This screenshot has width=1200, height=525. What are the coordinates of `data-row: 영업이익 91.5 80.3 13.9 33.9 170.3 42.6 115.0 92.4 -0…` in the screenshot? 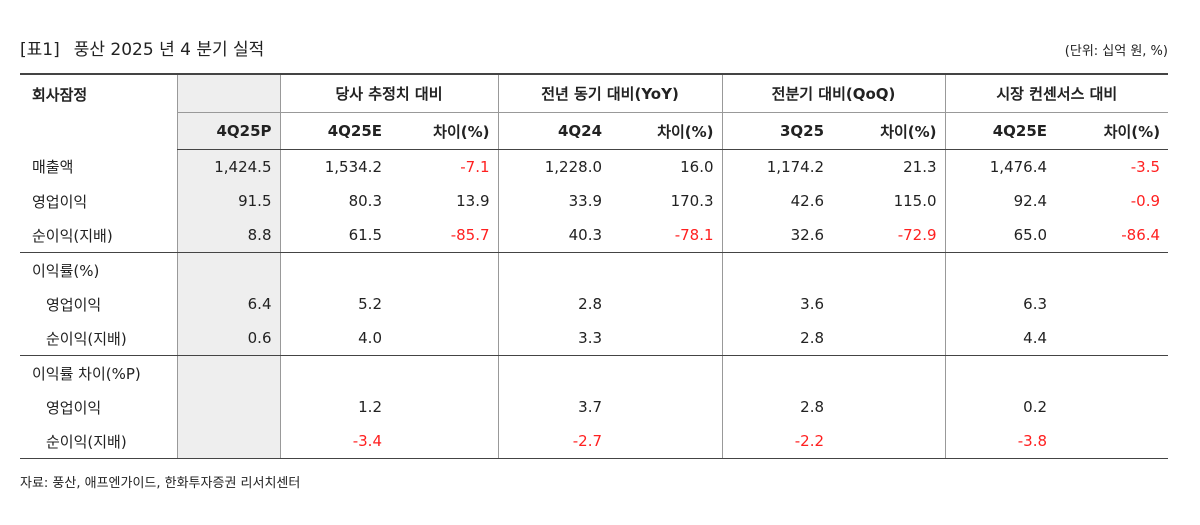 It's located at (594, 201).